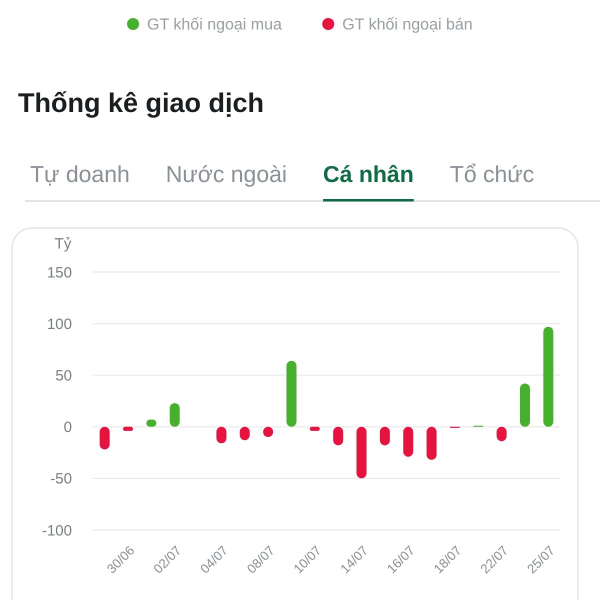 Image resolution: width=600 pixels, height=600 pixels. Describe the element at coordinates (492, 174) in the screenshot. I see `text: Tổ chức` at that location.